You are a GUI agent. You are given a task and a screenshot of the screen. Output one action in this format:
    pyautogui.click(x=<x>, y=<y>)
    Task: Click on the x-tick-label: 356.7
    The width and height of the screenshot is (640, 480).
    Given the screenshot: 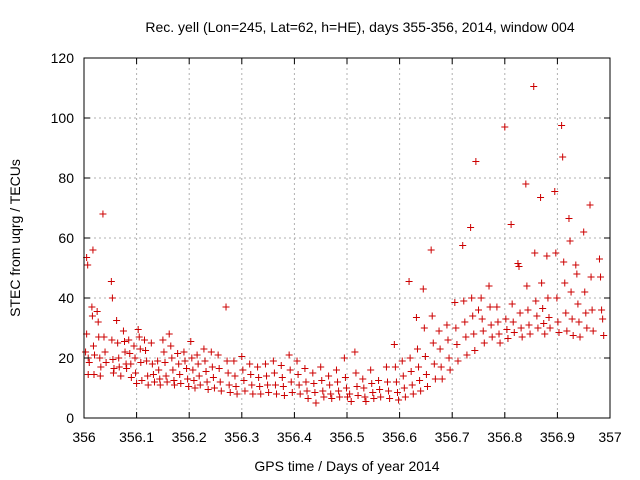 What is the action you would take?
    pyautogui.click(x=452, y=437)
    